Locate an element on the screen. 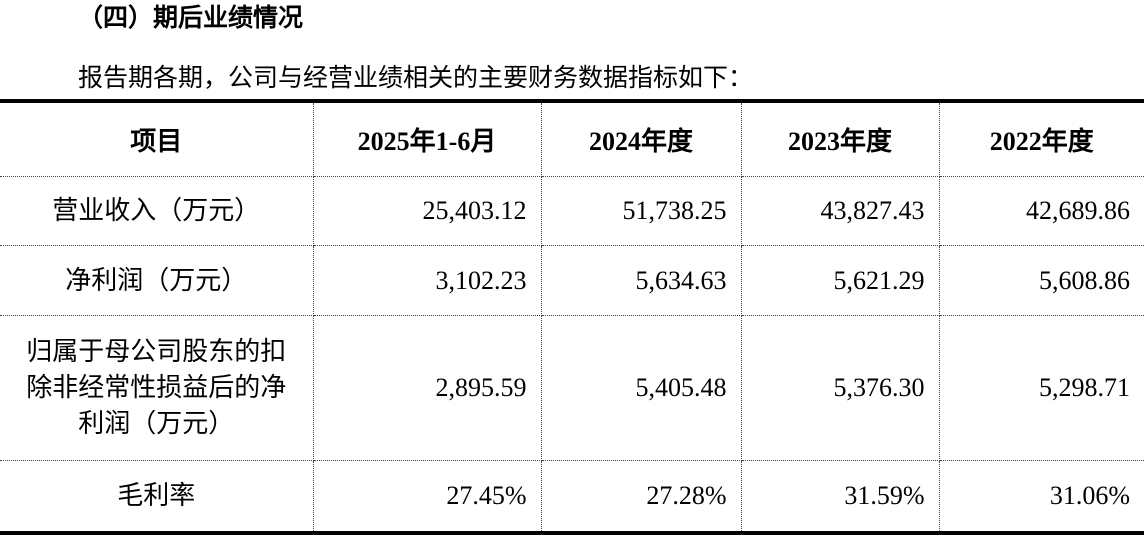 The height and width of the screenshot is (536, 1144). column-header: 项目 is located at coordinates (157, 139).